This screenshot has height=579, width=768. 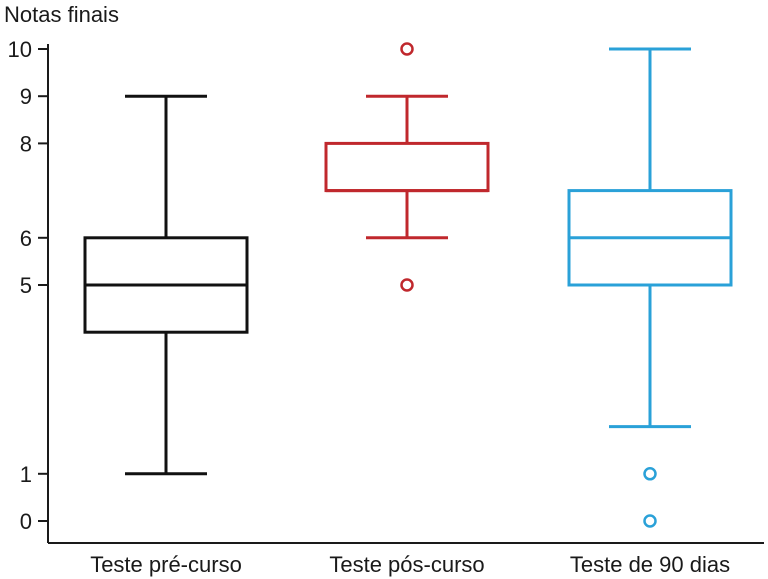 What do you see at coordinates (26, 521) in the screenshot?
I see `y-tick-label: 0` at bounding box center [26, 521].